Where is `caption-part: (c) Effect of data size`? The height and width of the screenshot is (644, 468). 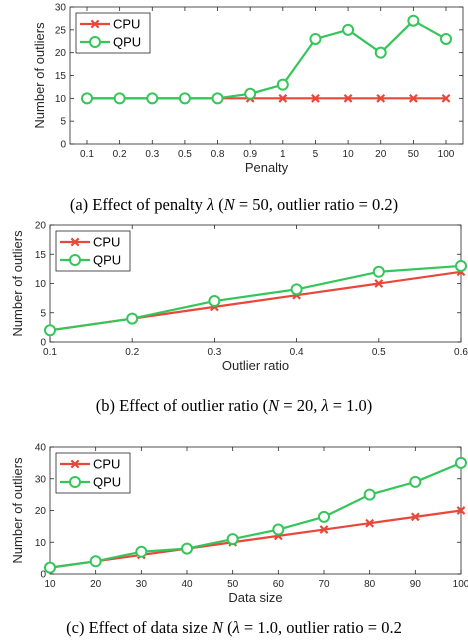 caption-part: (c) Effect of data size is located at coordinates (139, 627).